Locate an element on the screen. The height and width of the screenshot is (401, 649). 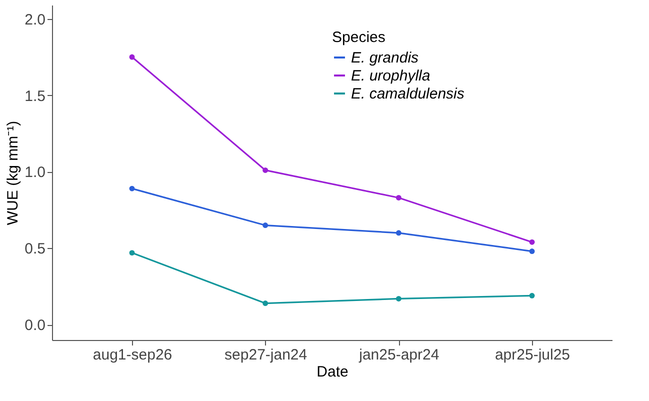
y-axis-title: WUE (kg mm⁻¹) is located at coordinates (13, 173).